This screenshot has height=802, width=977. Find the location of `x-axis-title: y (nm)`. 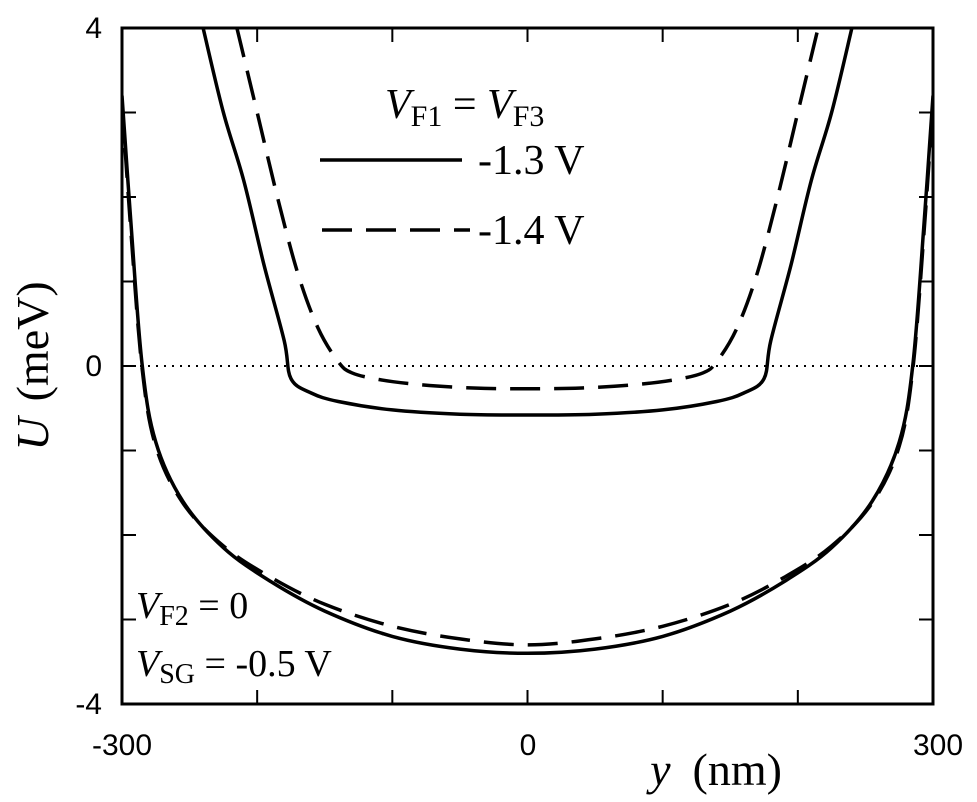

x-axis-title: y (nm) is located at coordinates (714, 769).